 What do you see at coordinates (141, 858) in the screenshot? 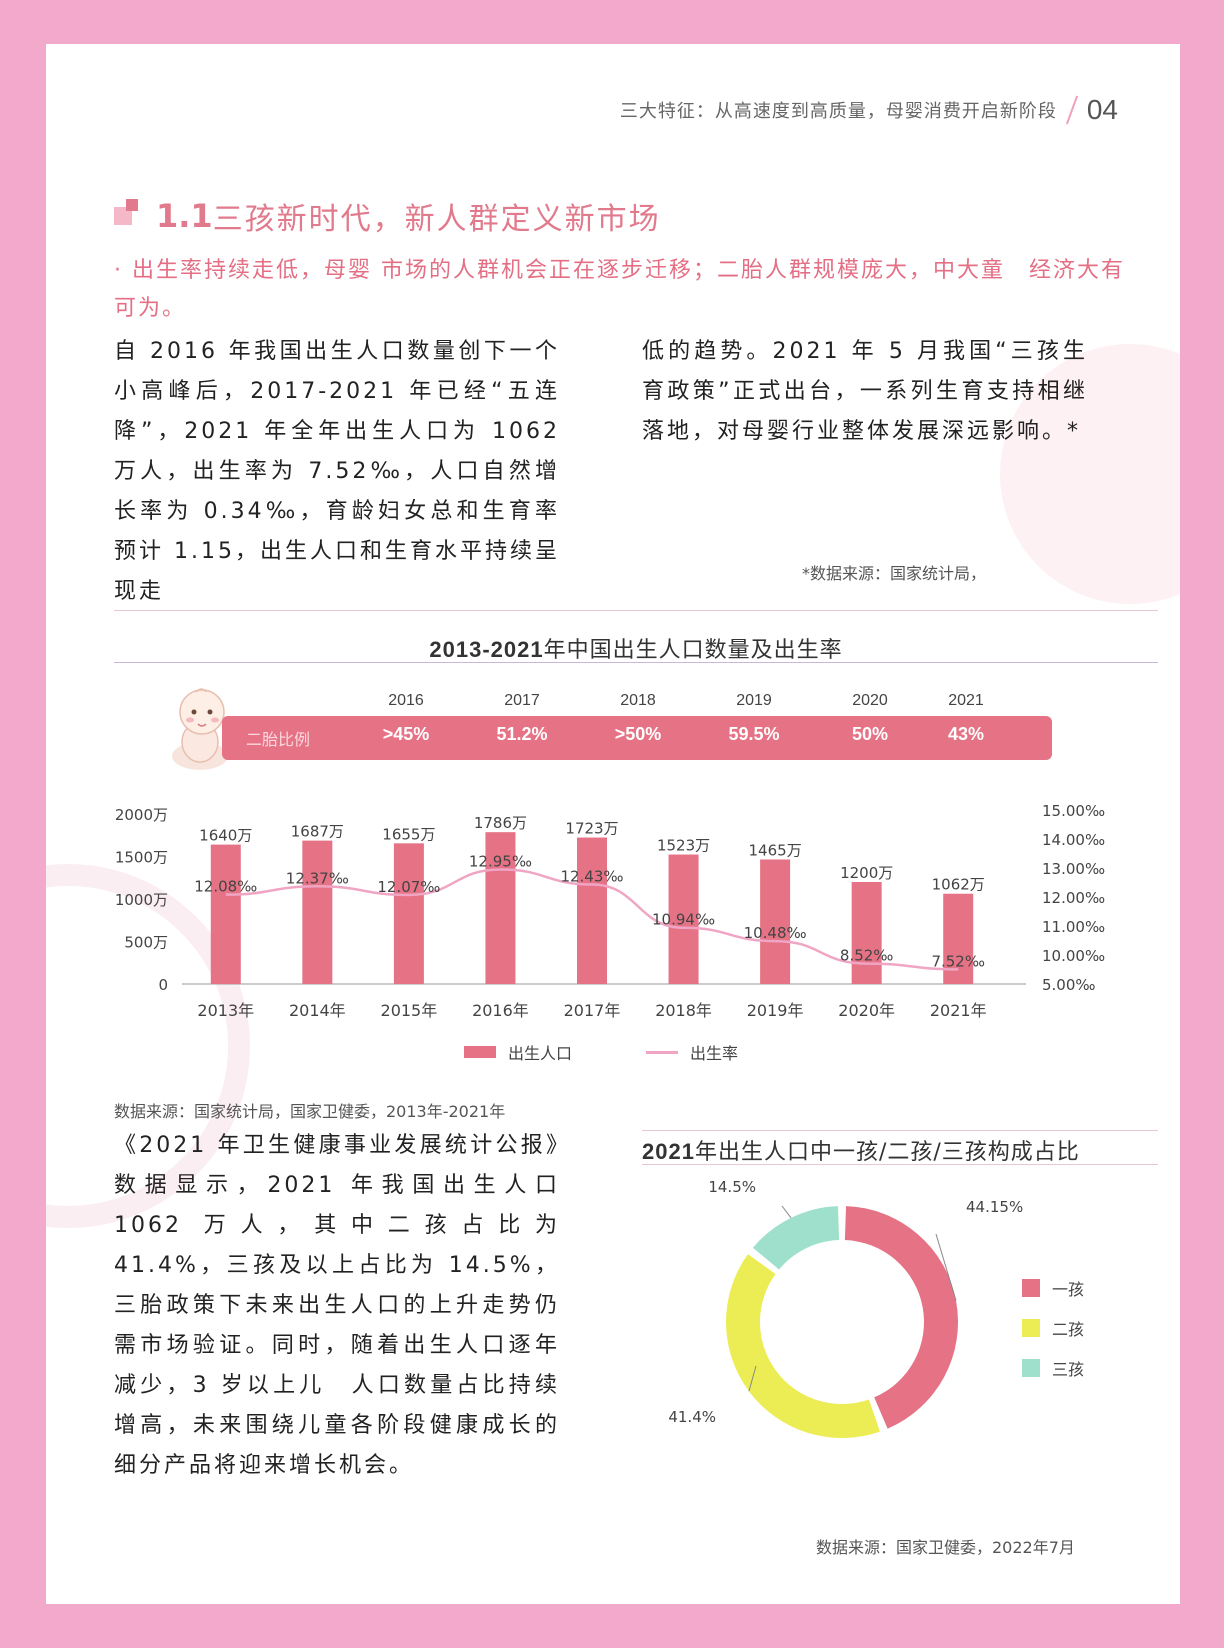
I see `y-left-tick-label: 1500万` at bounding box center [141, 858].